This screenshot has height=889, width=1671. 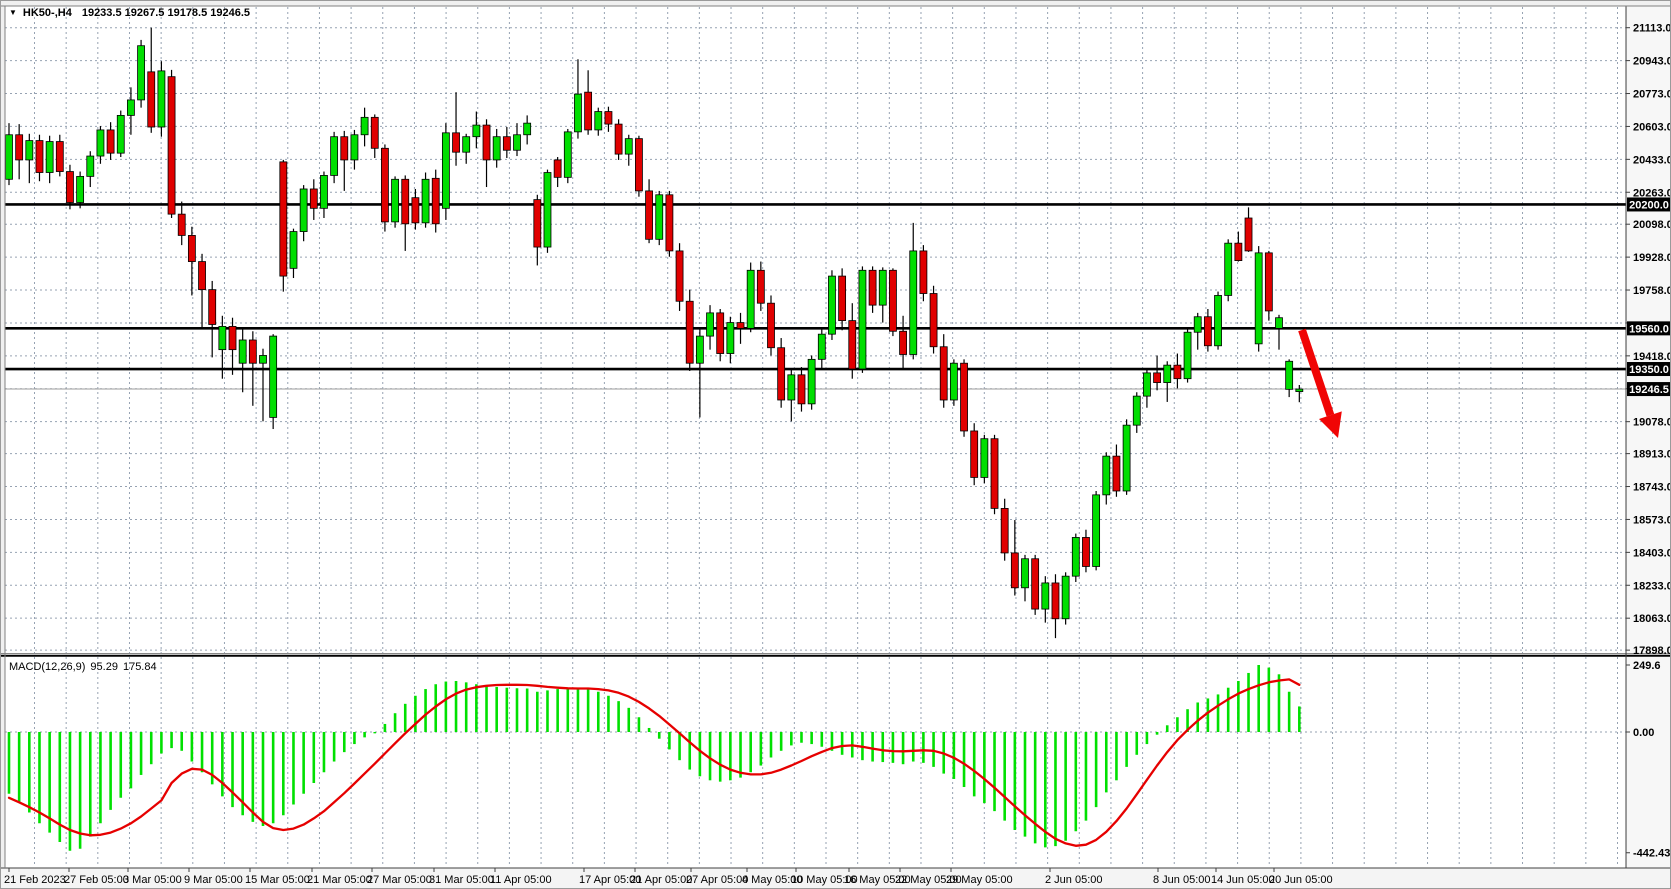 I want to click on macd-axis: 249.6 0.00 -442.43, so click(x=1648, y=760).